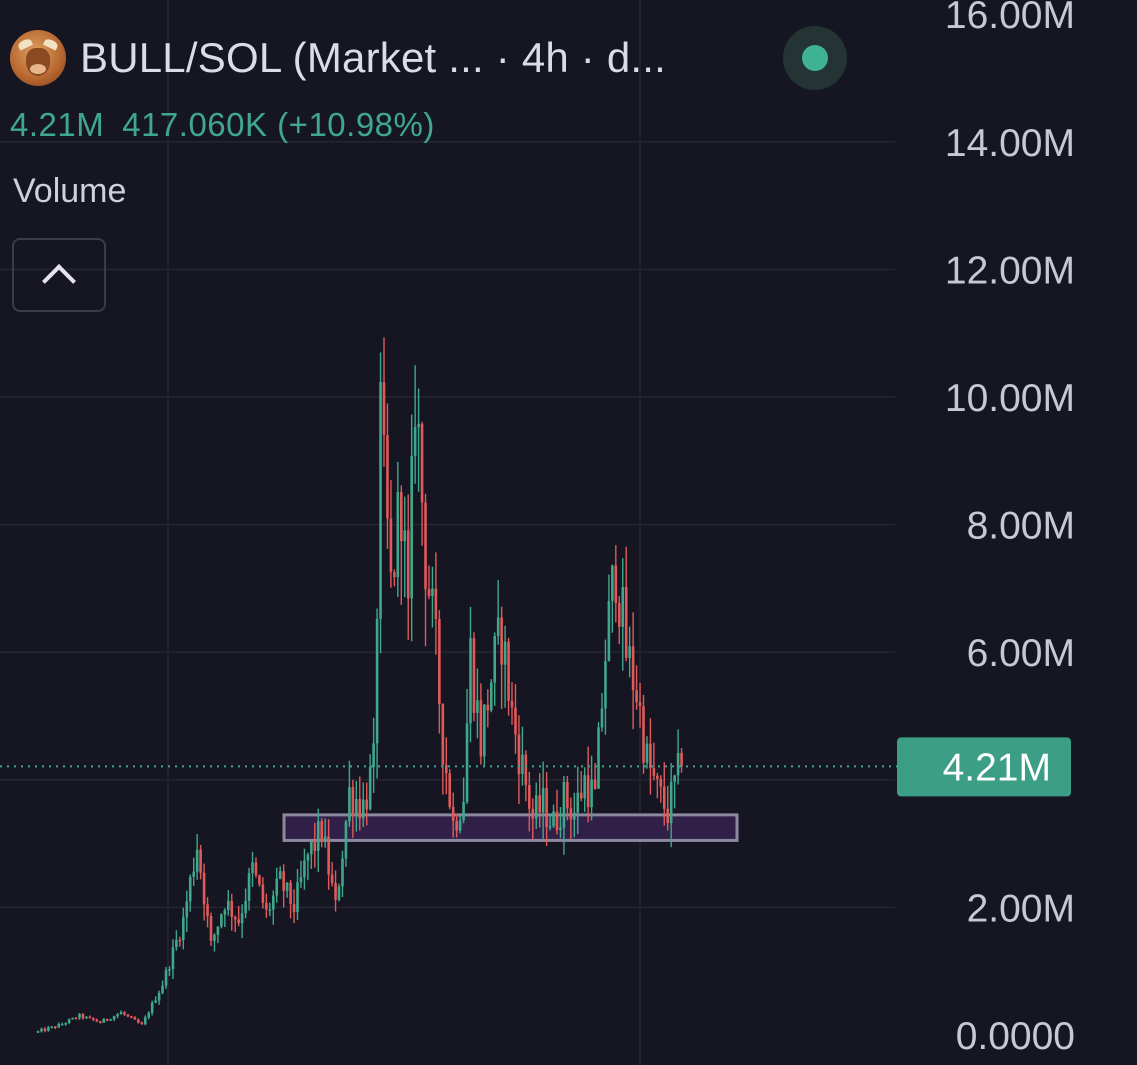 Image resolution: width=1137 pixels, height=1065 pixels. Describe the element at coordinates (1021, 908) in the screenshot. I see `axis-tick-label: 2.00M` at that location.